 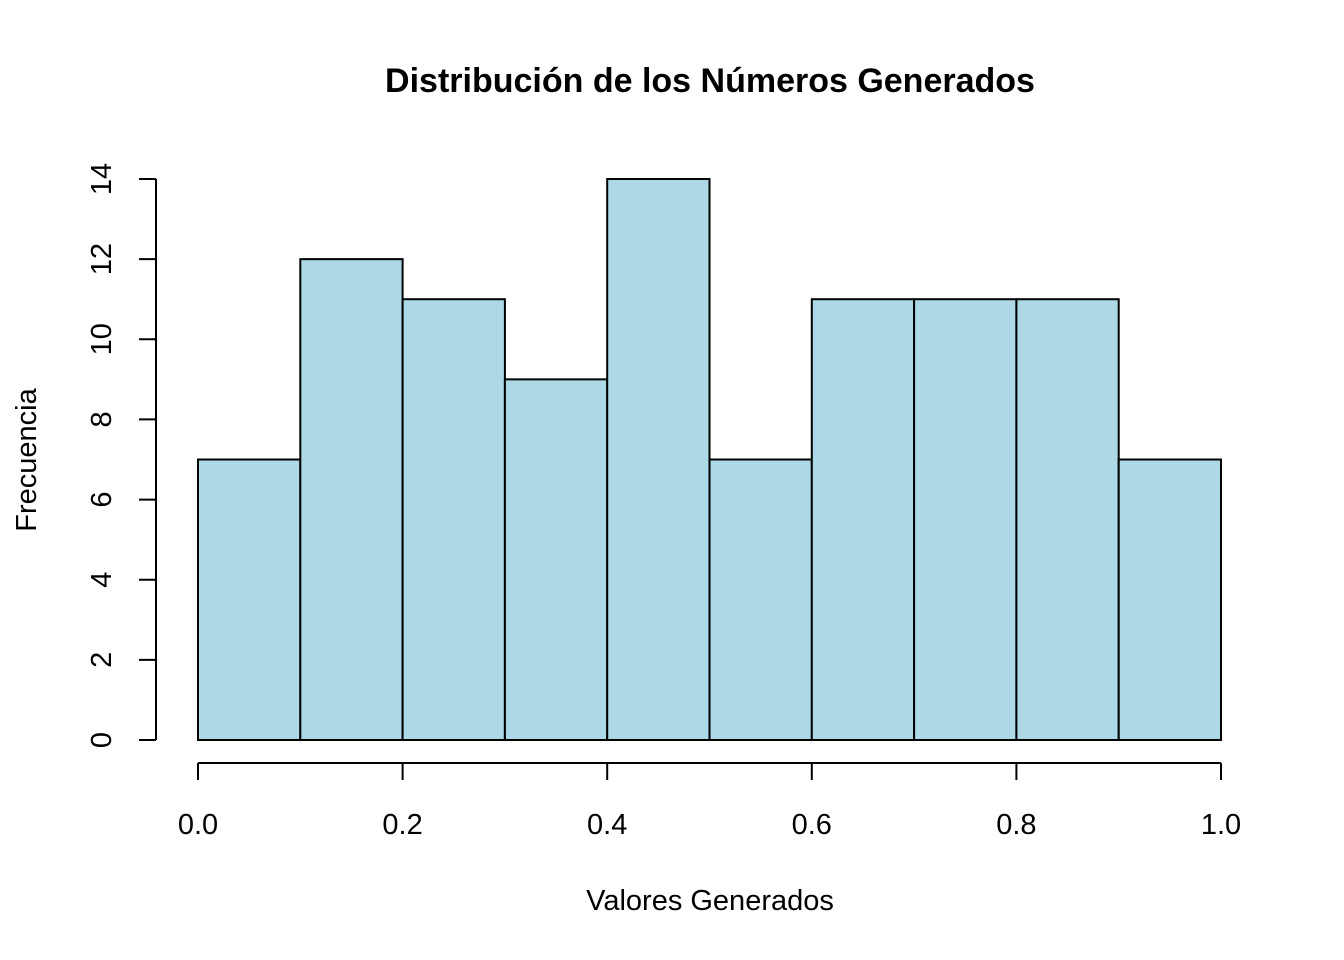 I want to click on y-tick-label: 10, so click(x=102, y=339).